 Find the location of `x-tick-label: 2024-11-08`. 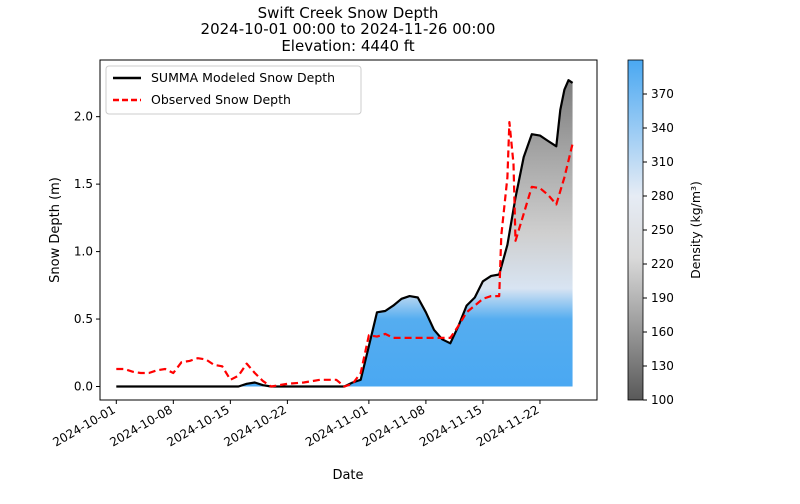

x-tick-label: 2024-11-08 is located at coordinates (393, 425).